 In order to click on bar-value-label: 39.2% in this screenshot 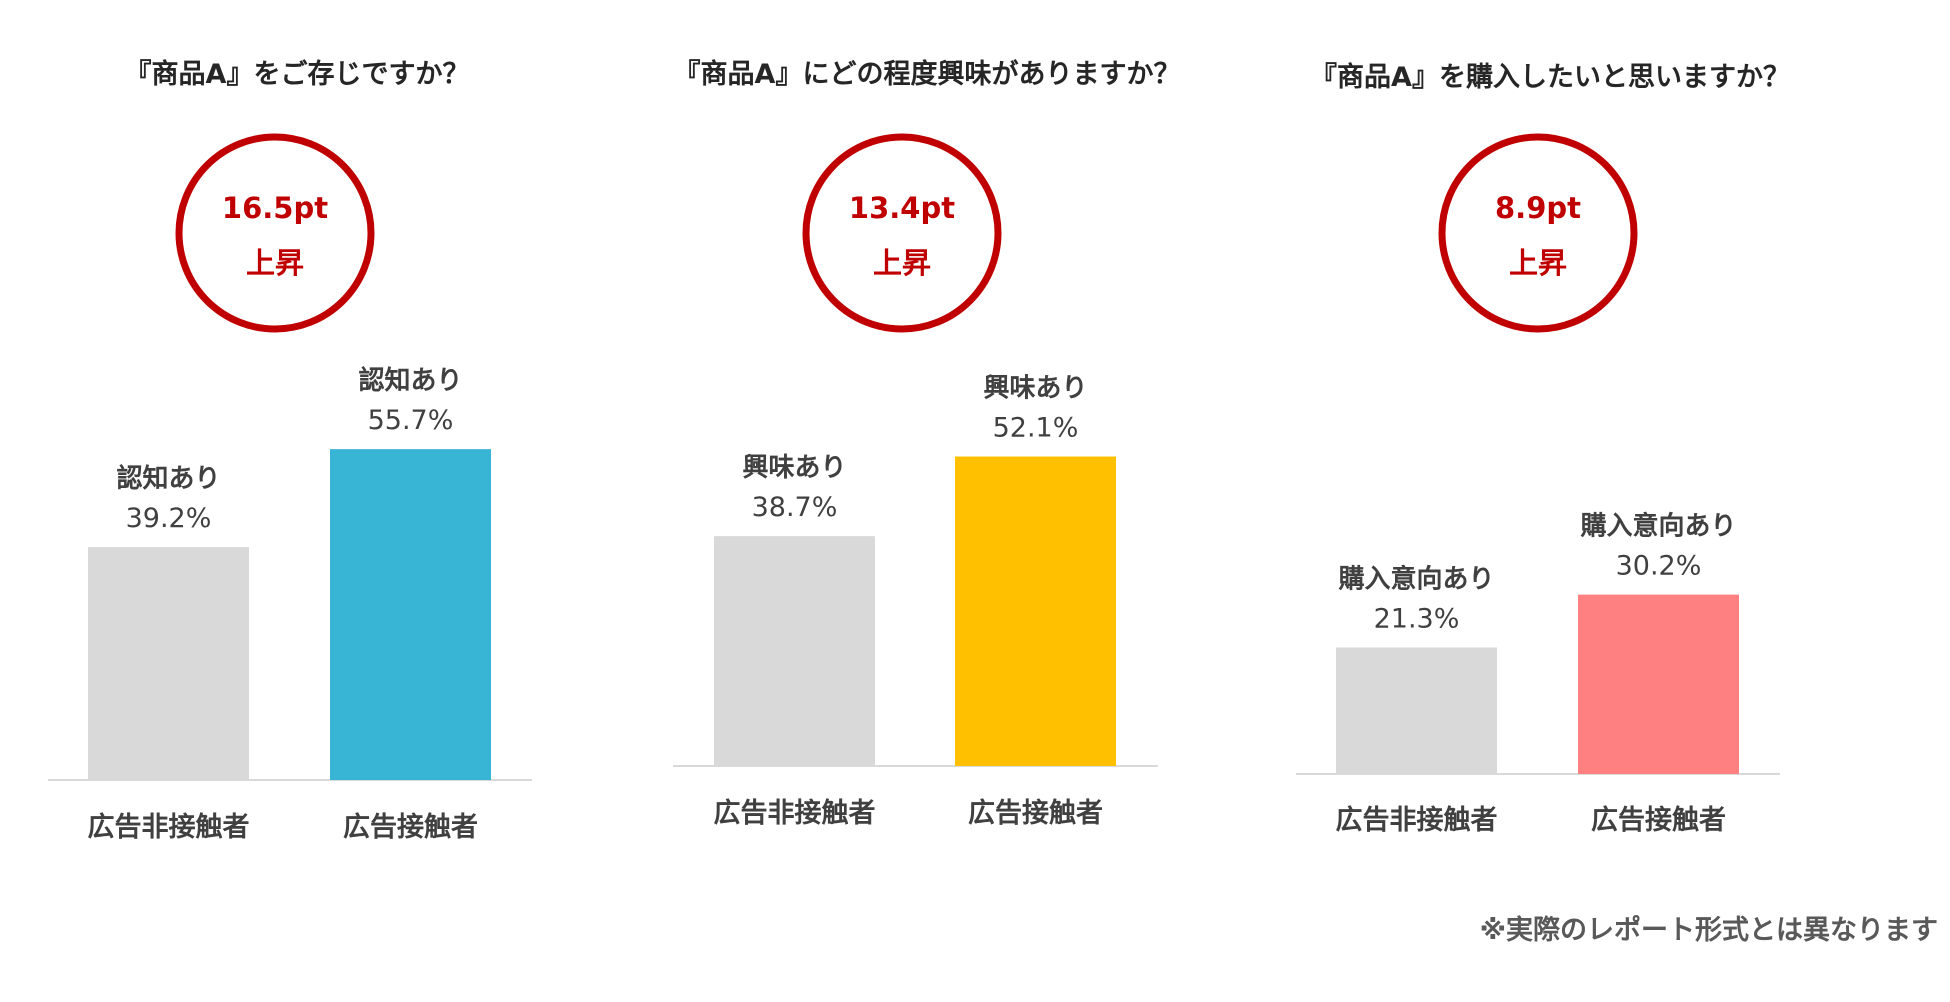, I will do `click(169, 518)`.